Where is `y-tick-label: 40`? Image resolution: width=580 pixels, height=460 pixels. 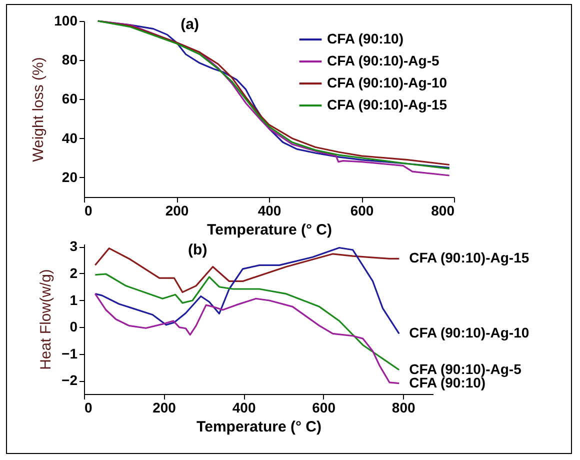
y-tick-label: 40 is located at coordinates (70, 138).